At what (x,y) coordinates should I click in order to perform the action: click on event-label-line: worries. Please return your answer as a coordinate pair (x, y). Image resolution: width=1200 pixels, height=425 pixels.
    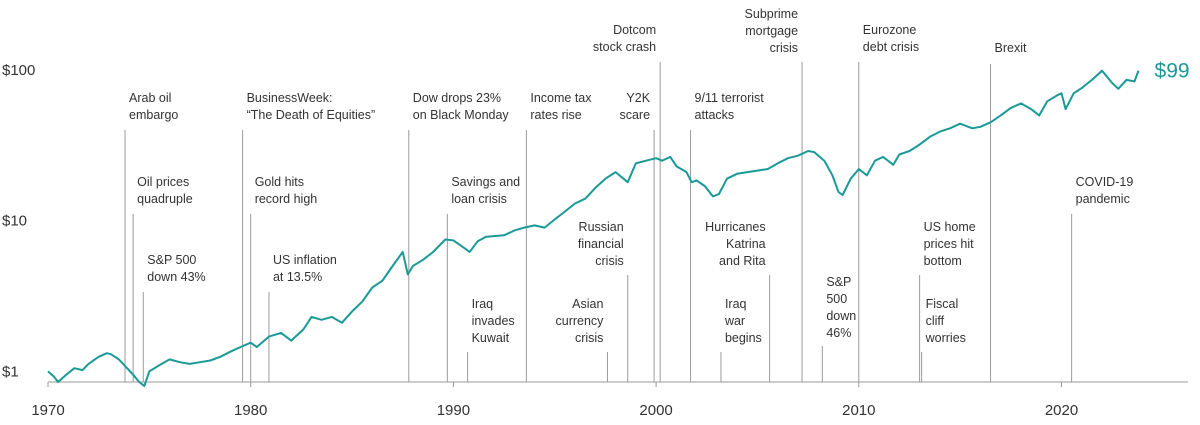
    Looking at the image, I should click on (945, 338).